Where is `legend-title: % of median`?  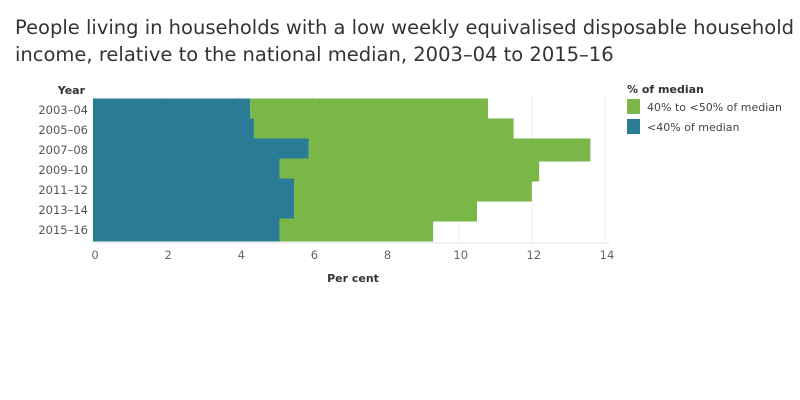 legend-title: % of median is located at coordinates (665, 89).